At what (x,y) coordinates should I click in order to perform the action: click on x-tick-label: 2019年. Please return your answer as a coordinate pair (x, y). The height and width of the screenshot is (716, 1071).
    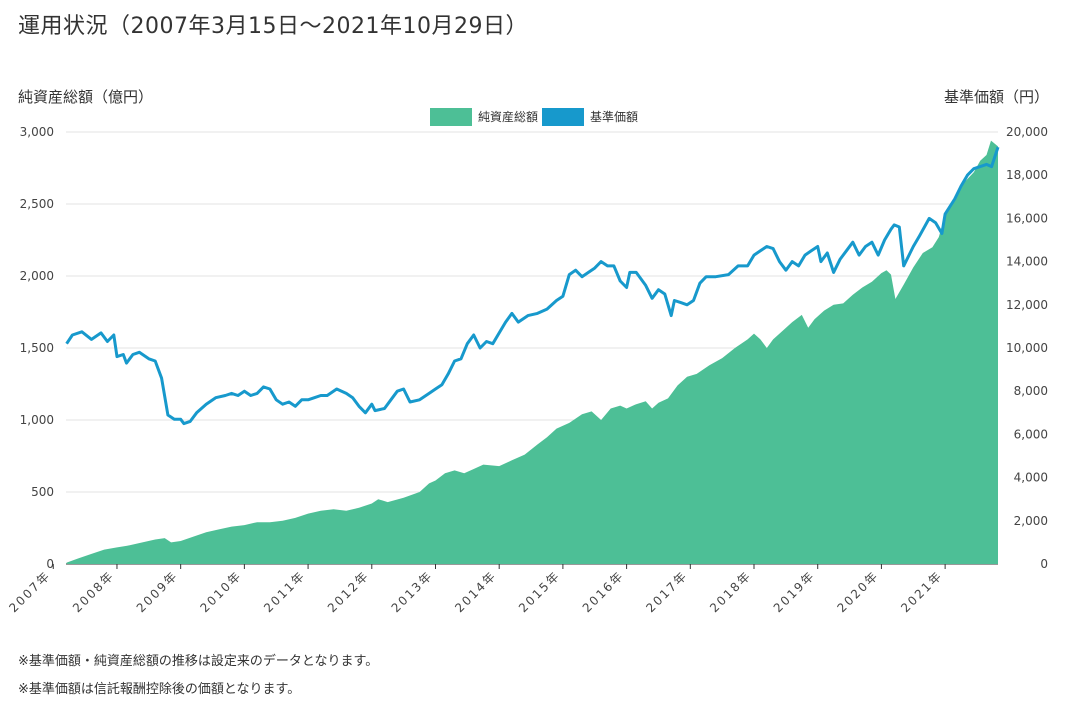
    Looking at the image, I should click on (794, 591).